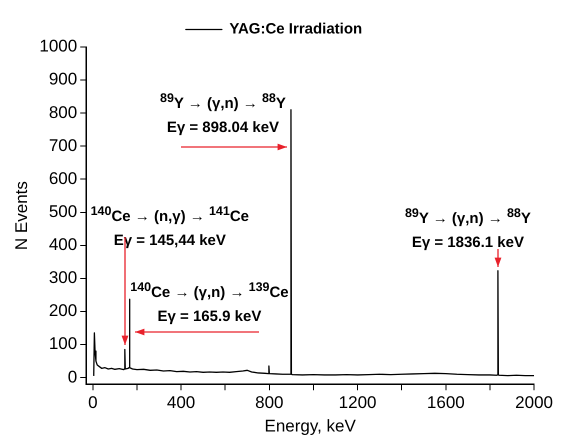 Image resolution: width=564 pixels, height=445 pixels. I want to click on y-tick-label: 0, so click(73, 376).